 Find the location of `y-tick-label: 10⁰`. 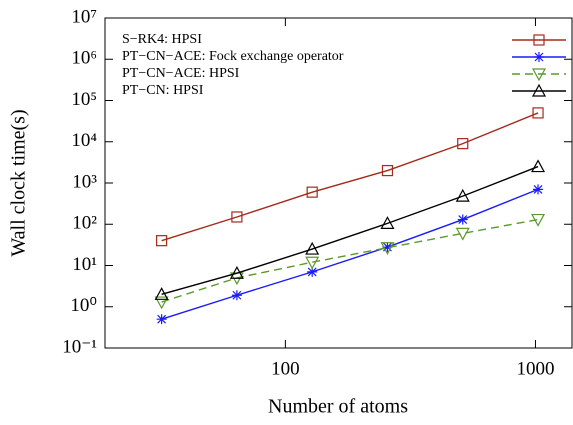

y-tick-label: 10⁰ is located at coordinates (83, 305).